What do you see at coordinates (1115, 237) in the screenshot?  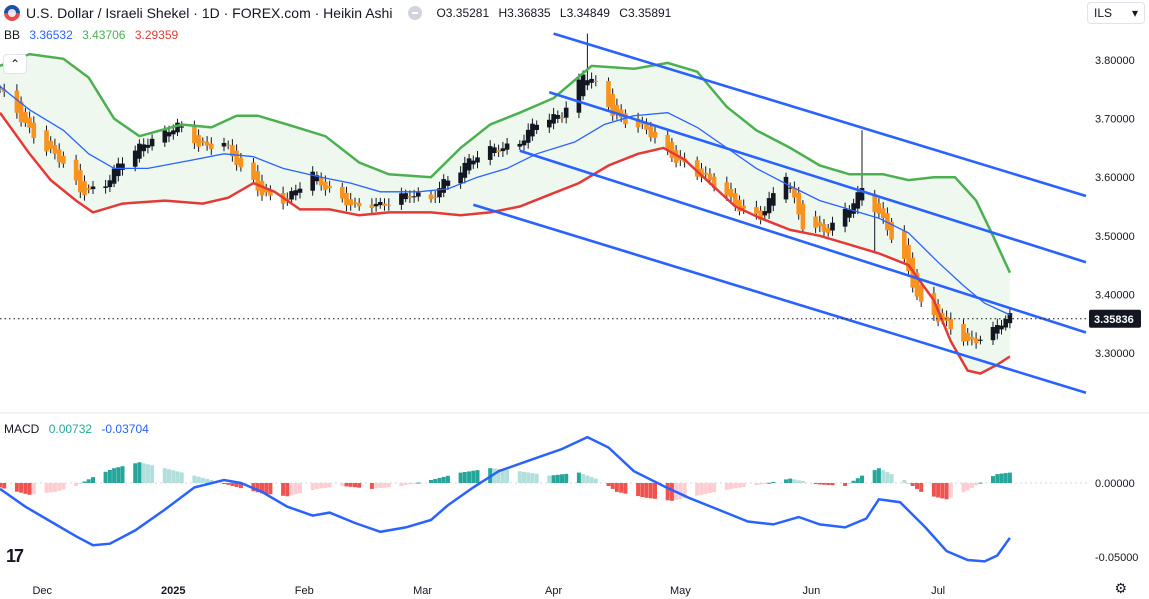 I see `price-tick-label: 3.50000` at bounding box center [1115, 237].